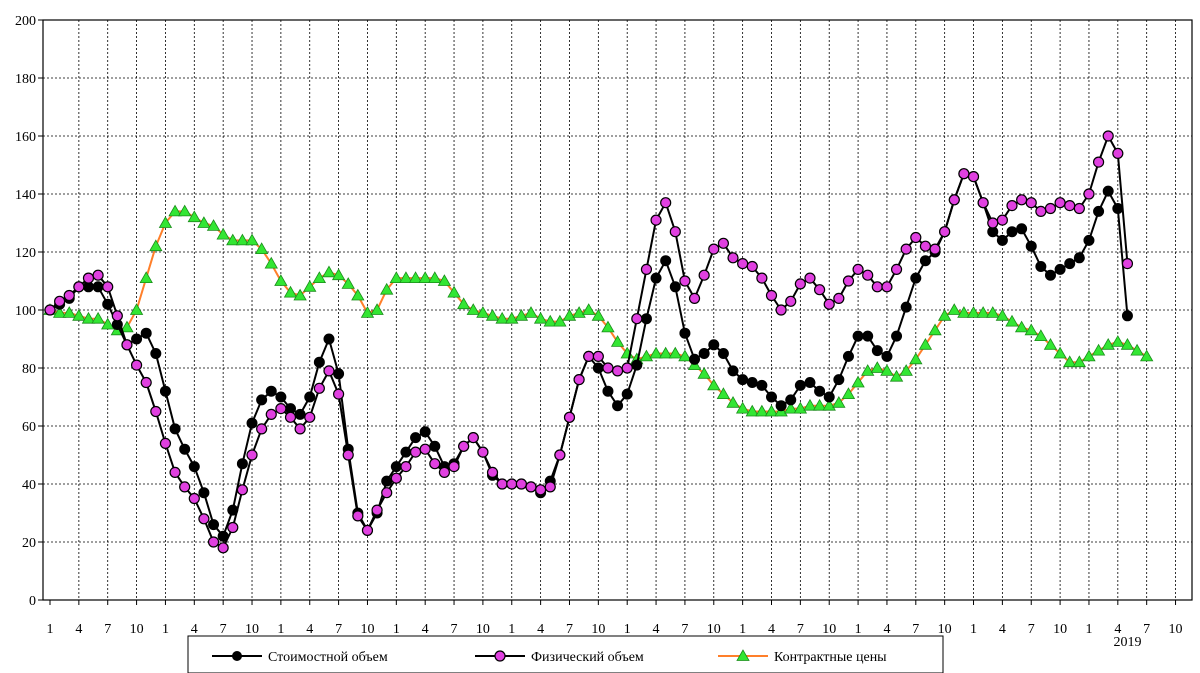 This screenshot has width=1200, height=673. What do you see at coordinates (29, 369) in the screenshot?
I see `y-tick-label: 80` at bounding box center [29, 369].